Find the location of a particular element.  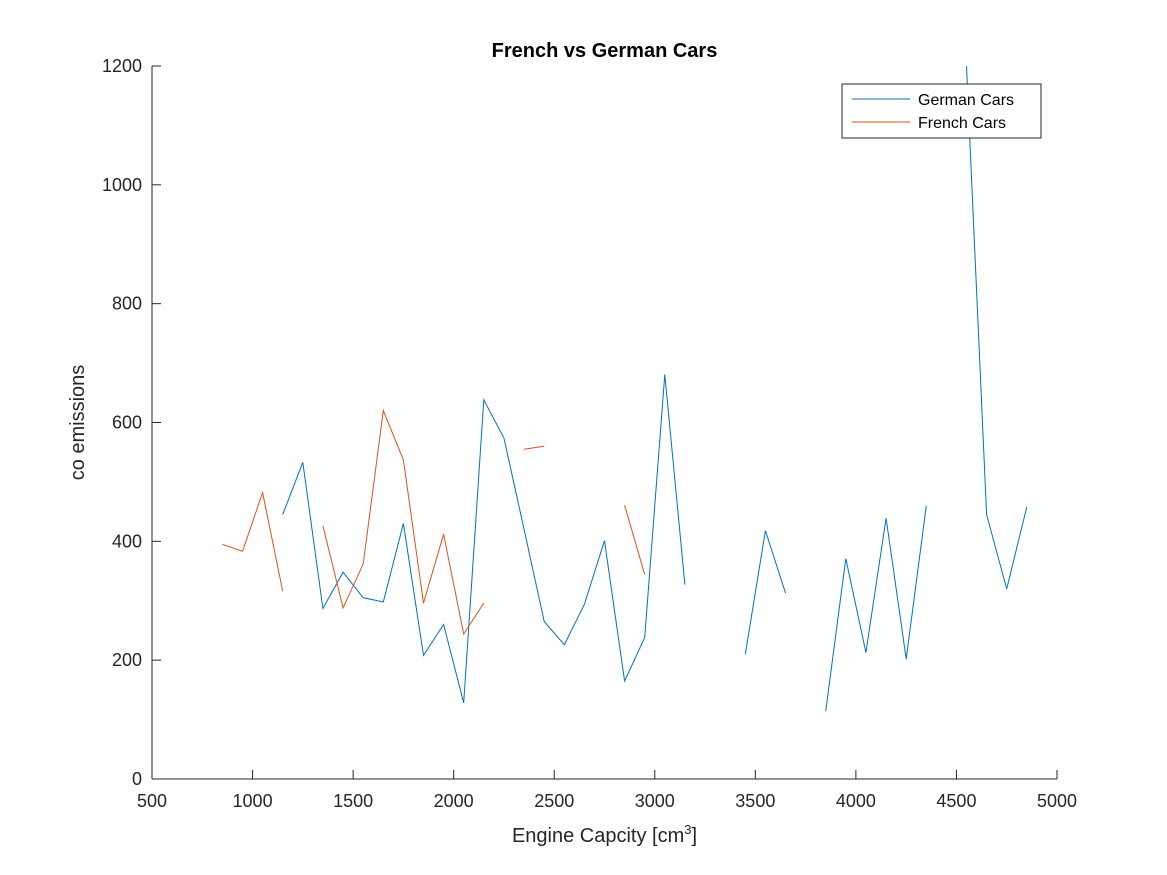

x-tick-label: 2000 is located at coordinates (454, 801).